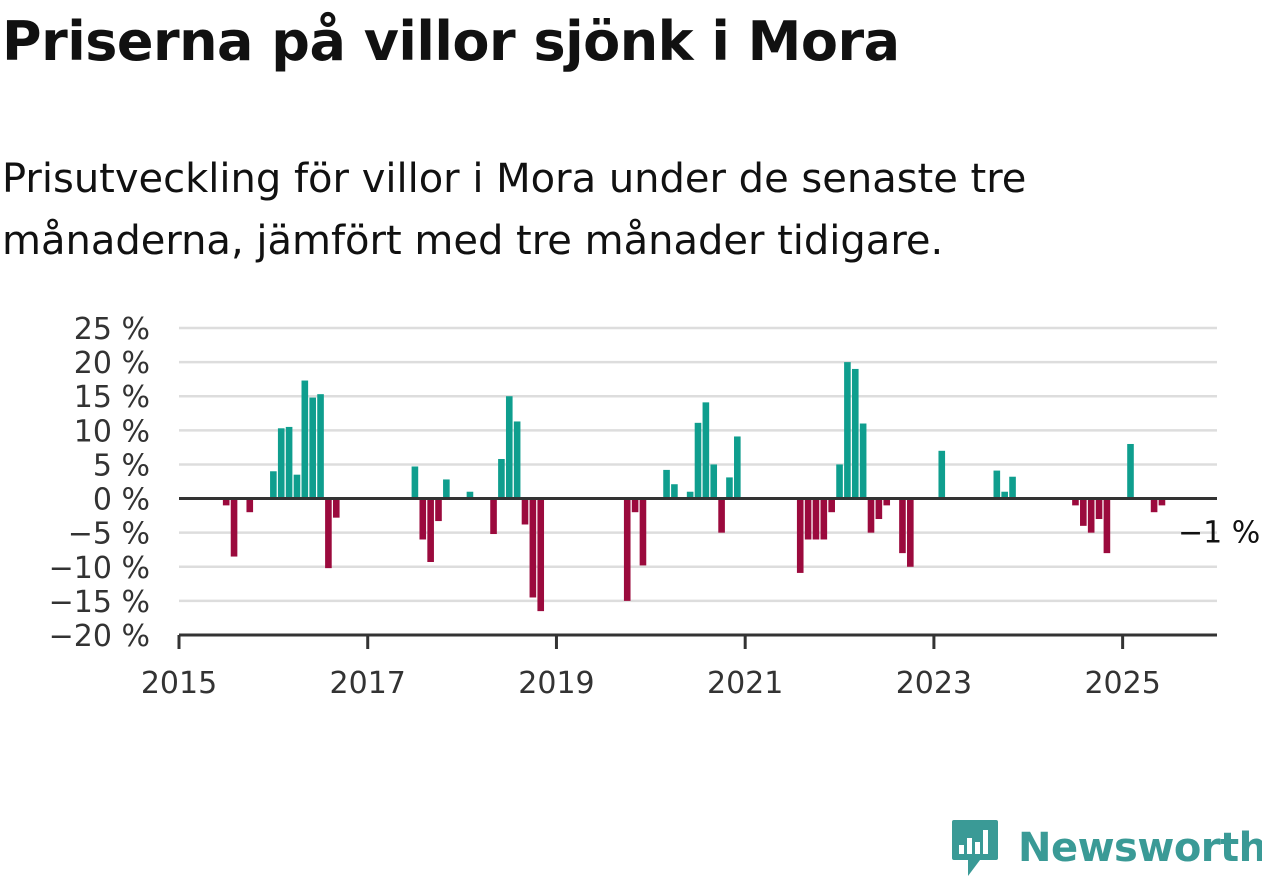  What do you see at coordinates (99, 568) in the screenshot?
I see `y-tick-label: −10 %` at bounding box center [99, 568].